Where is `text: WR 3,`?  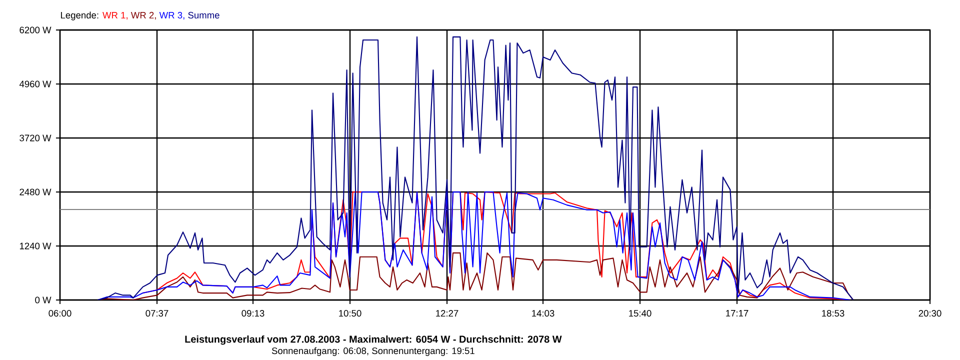
text: WR 3, is located at coordinates (171, 16).